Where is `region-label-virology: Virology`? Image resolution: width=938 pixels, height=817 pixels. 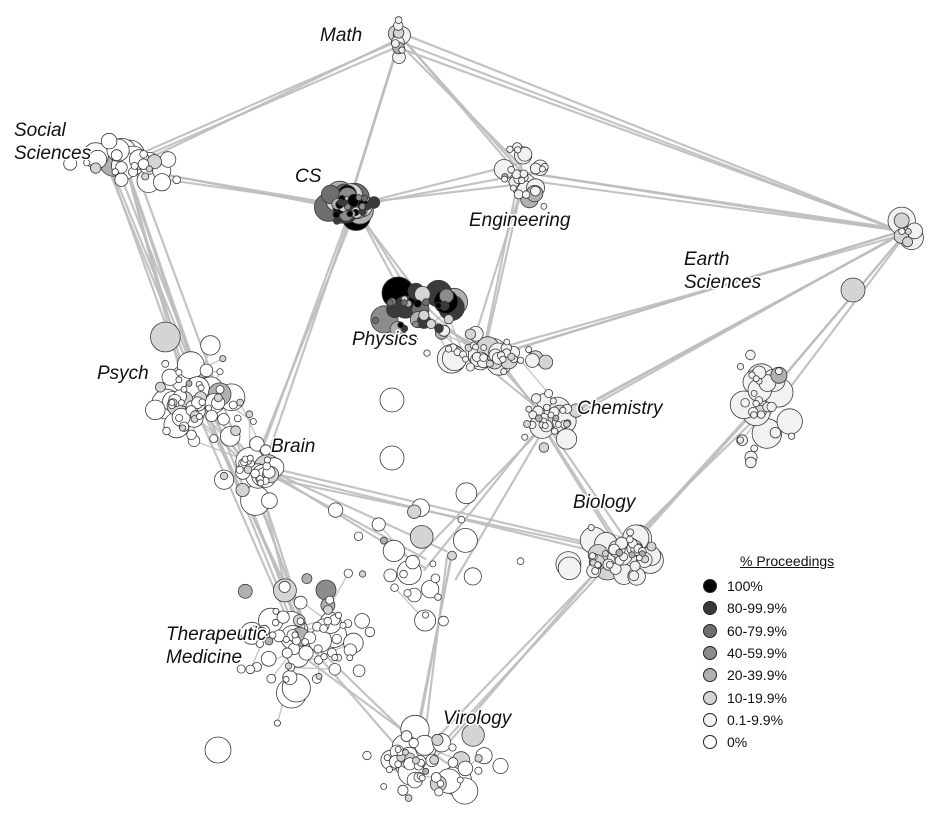 region-label-virology: Virology is located at coordinates (478, 718).